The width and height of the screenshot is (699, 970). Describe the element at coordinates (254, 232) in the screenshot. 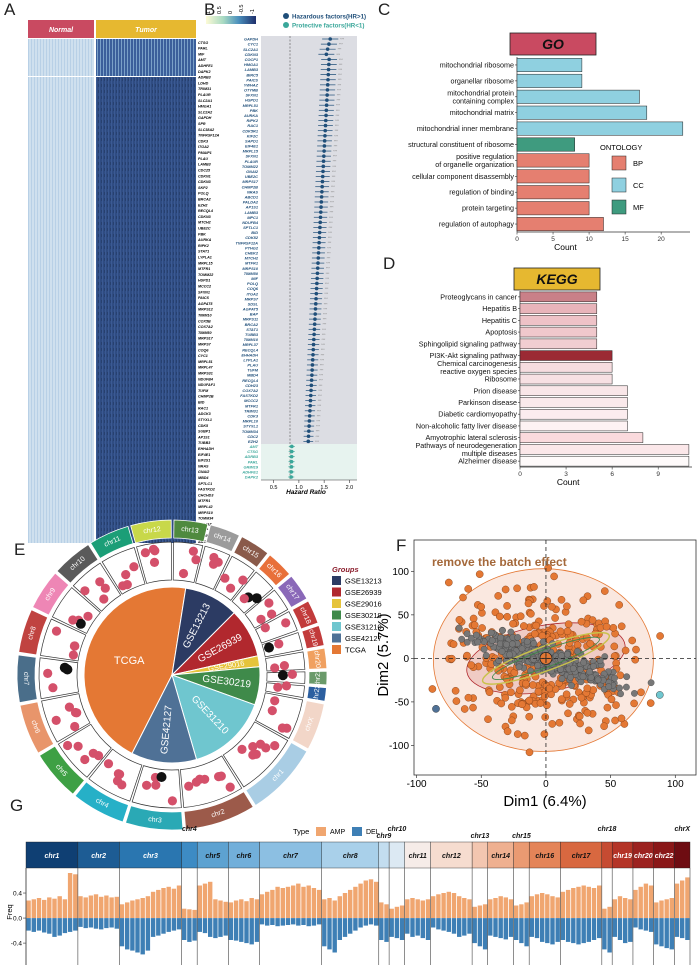

I see `forest-gene-label: BID` at that location.